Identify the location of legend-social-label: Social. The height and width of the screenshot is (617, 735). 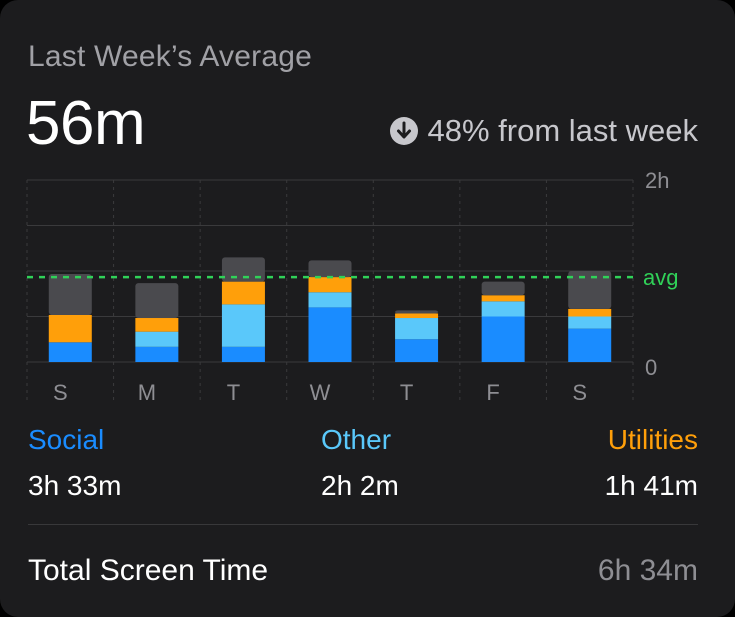
(66, 439).